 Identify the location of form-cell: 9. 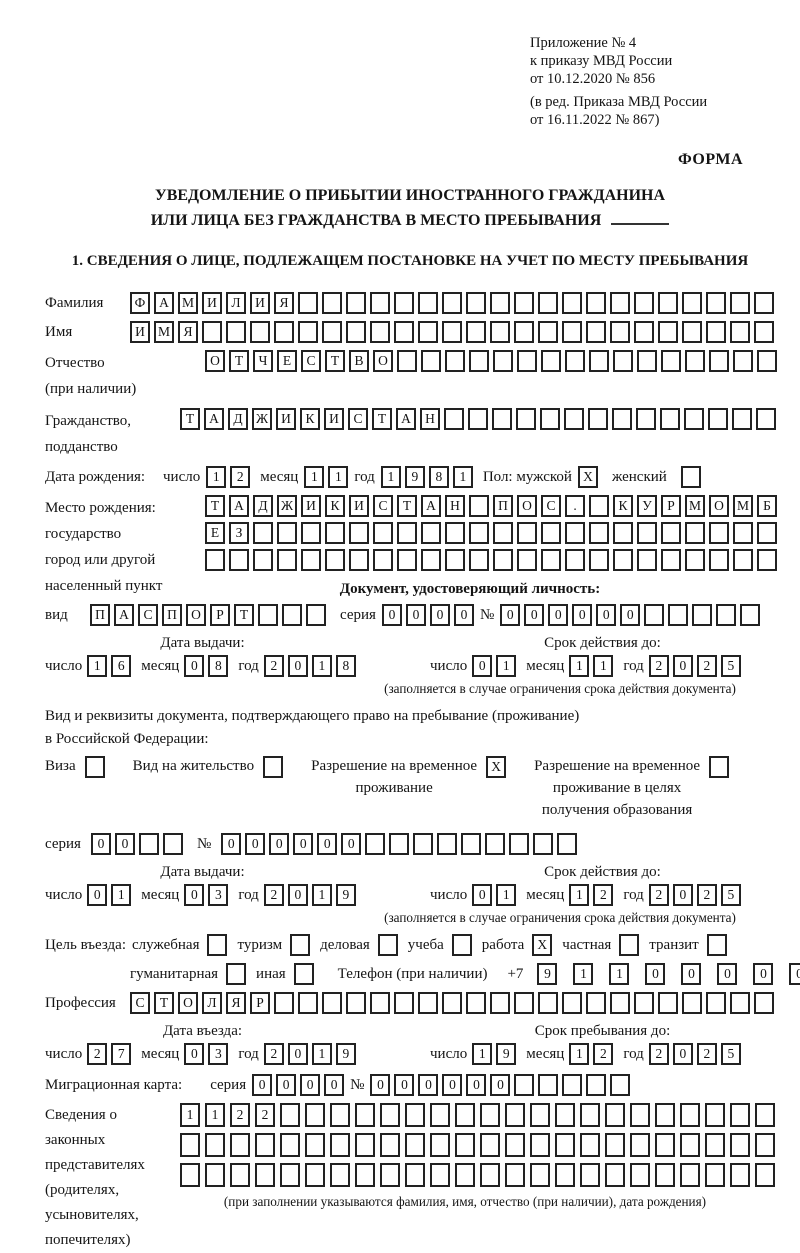
(345, 1054).